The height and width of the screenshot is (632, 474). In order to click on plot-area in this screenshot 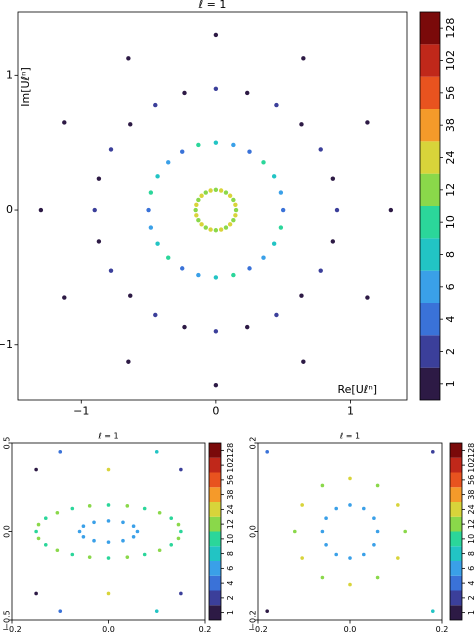, I will do `click(108, 531)`.